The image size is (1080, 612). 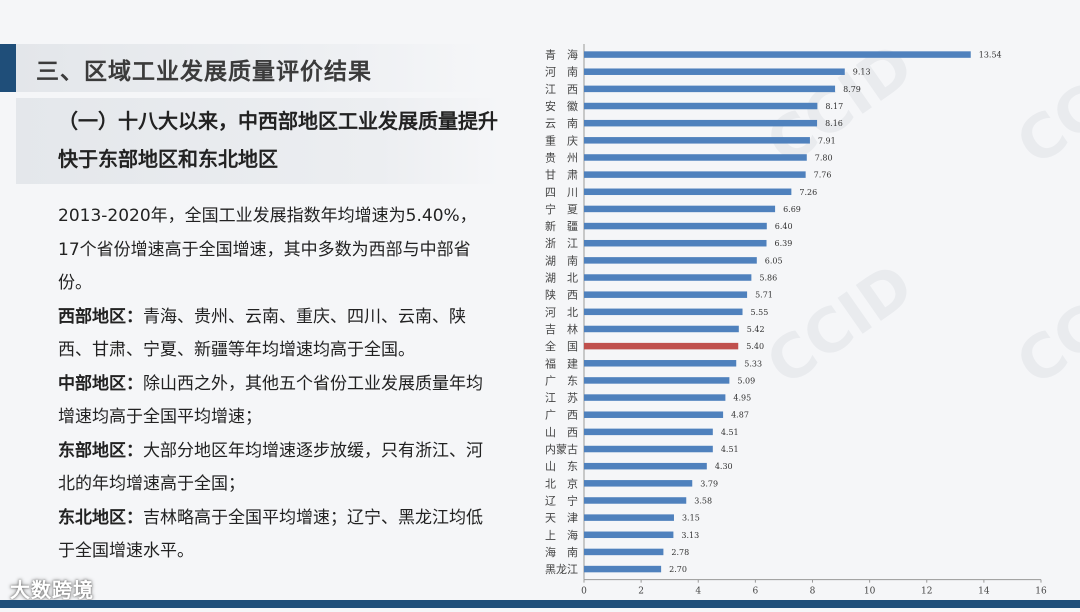 What do you see at coordinates (561, 278) in the screenshot?
I see `category-label: 湖 北` at bounding box center [561, 278].